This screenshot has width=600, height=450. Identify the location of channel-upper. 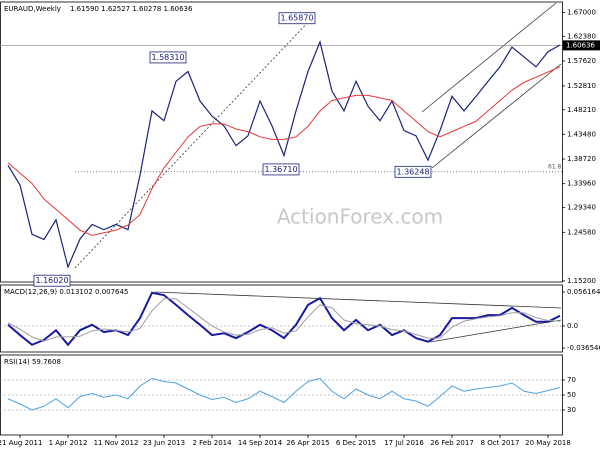
(489, 57).